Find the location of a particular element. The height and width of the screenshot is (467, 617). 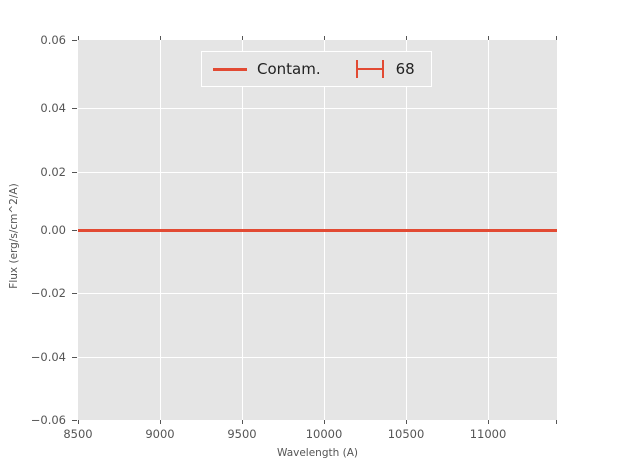

y-axis-label: Flux (erg/s/cm^2/A) is located at coordinates (14, 236).